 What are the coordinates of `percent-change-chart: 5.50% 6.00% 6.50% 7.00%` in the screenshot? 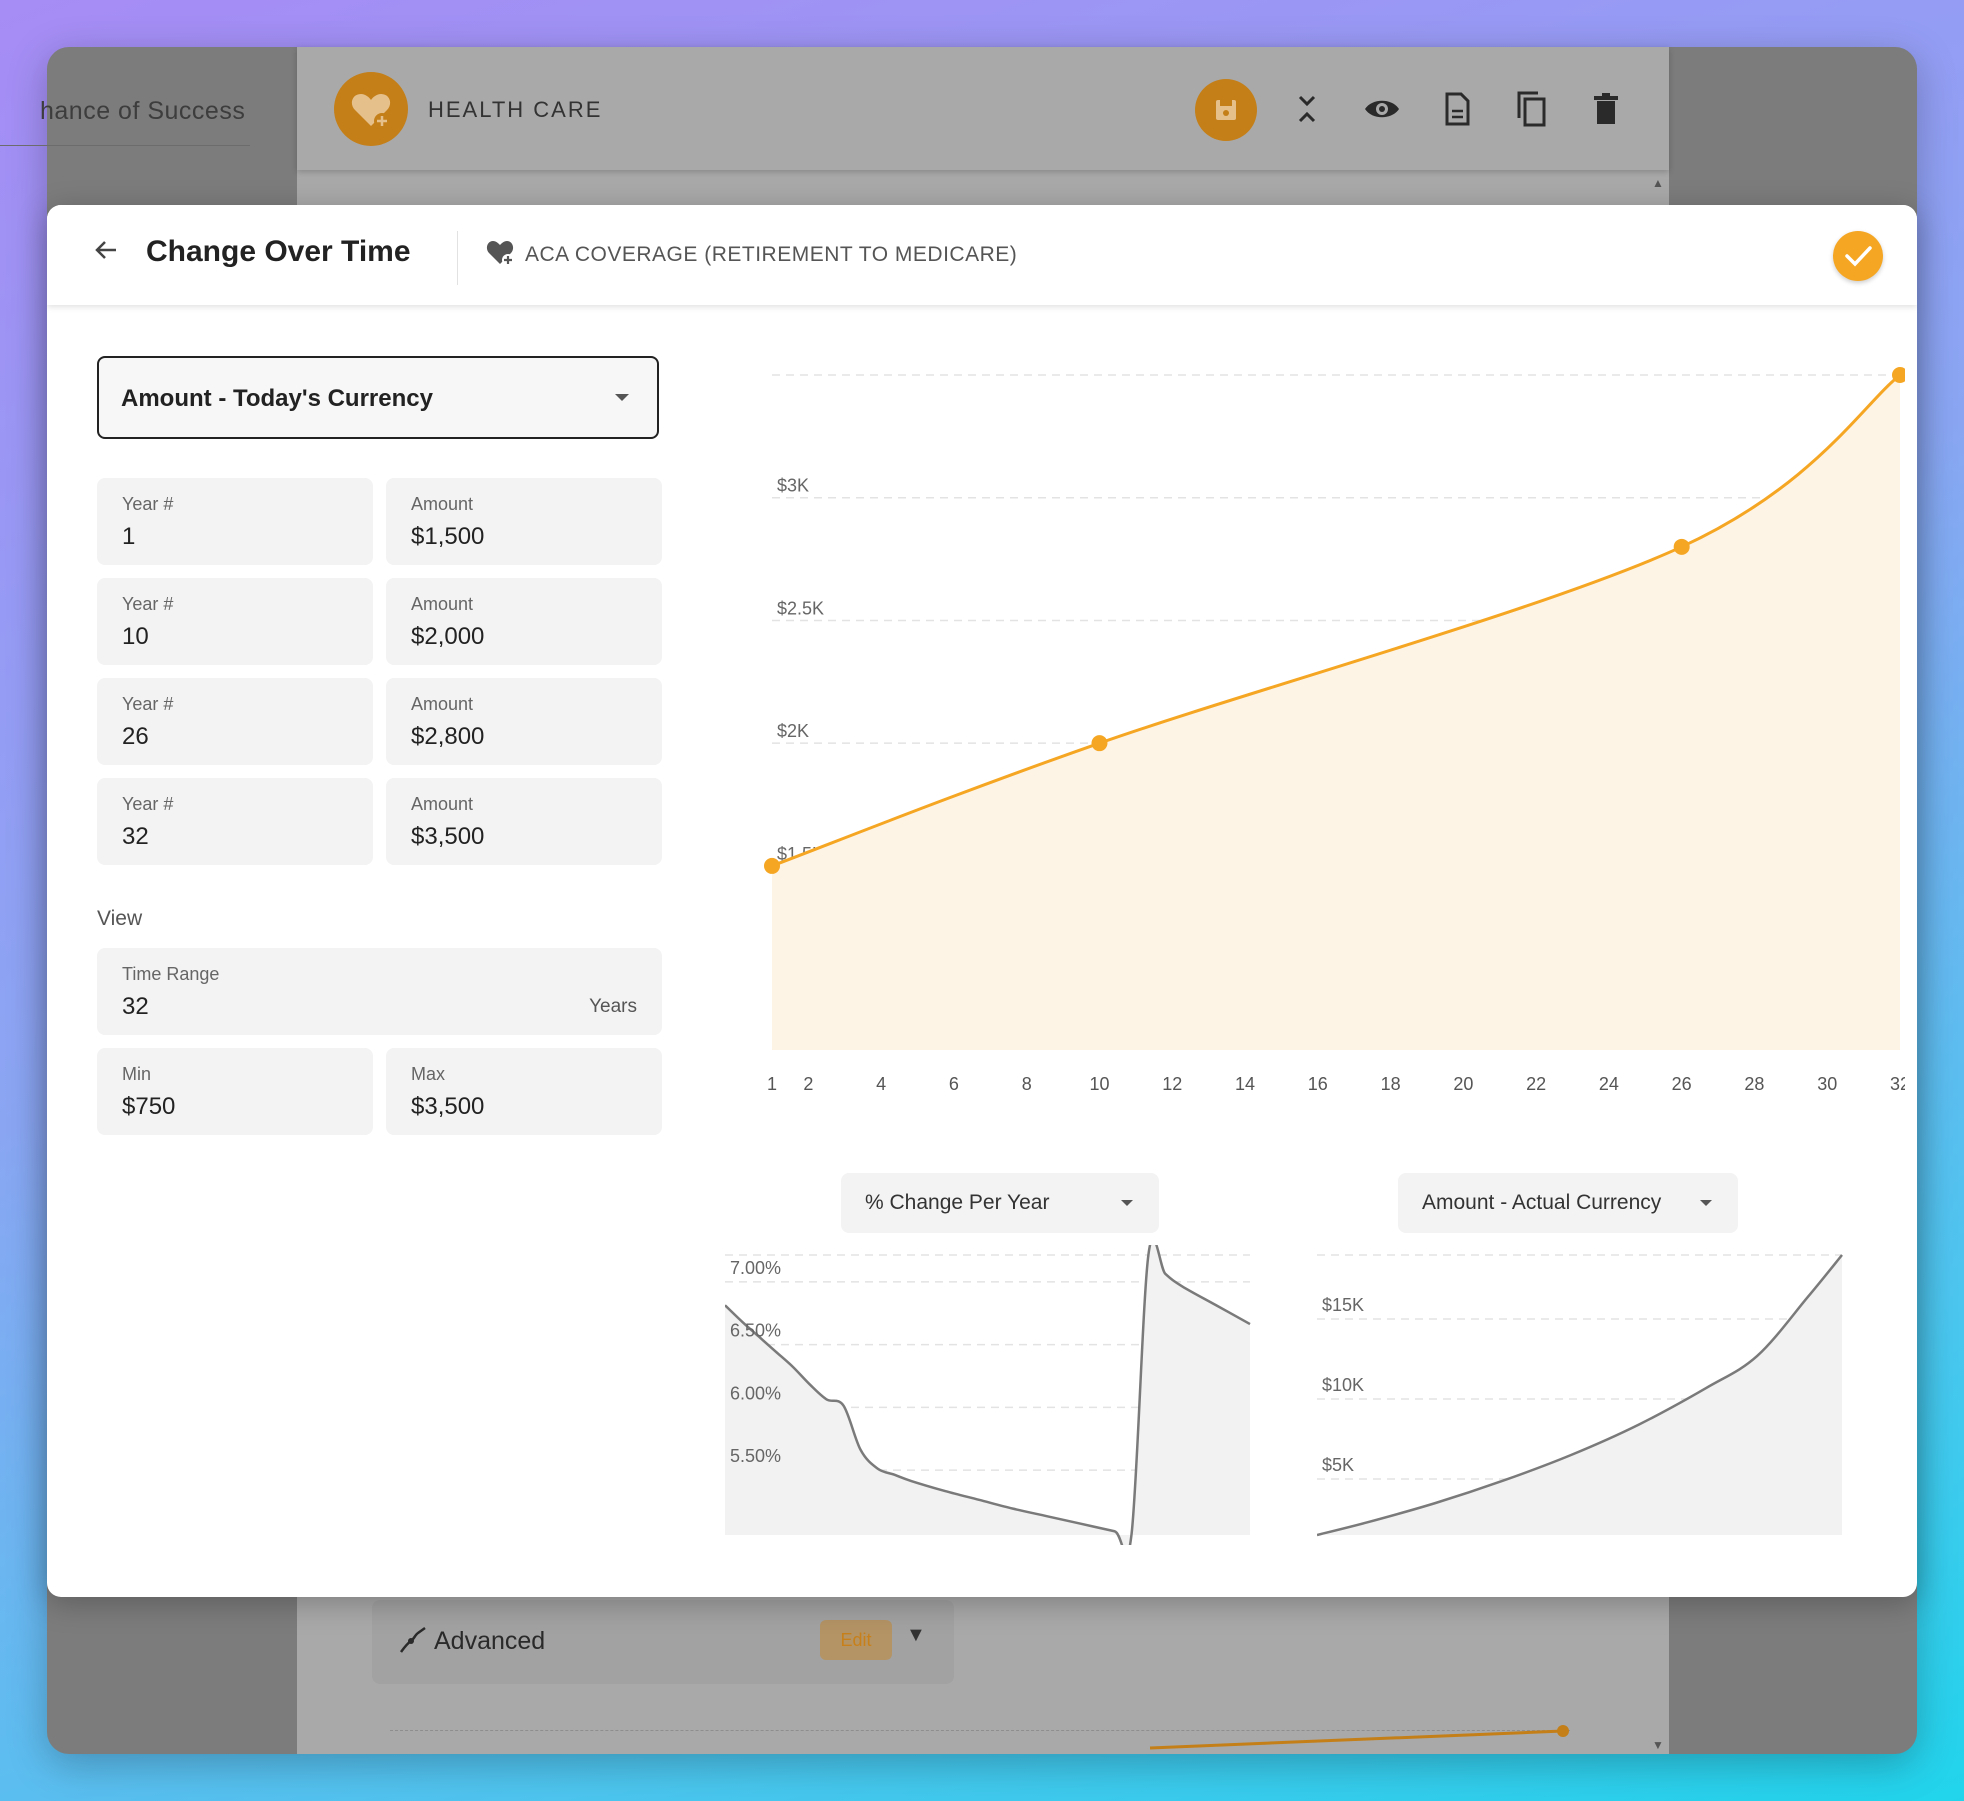 It's located at (988, 1395).